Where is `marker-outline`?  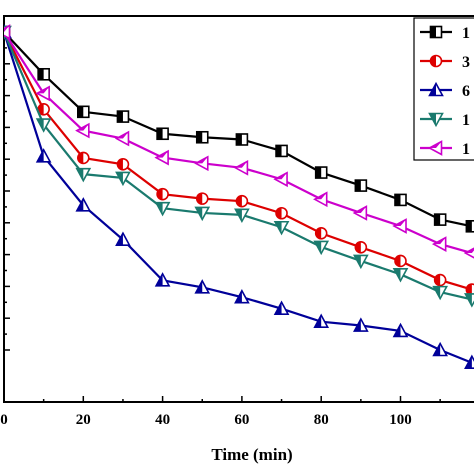 marker-outline is located at coordinates (468, 253).